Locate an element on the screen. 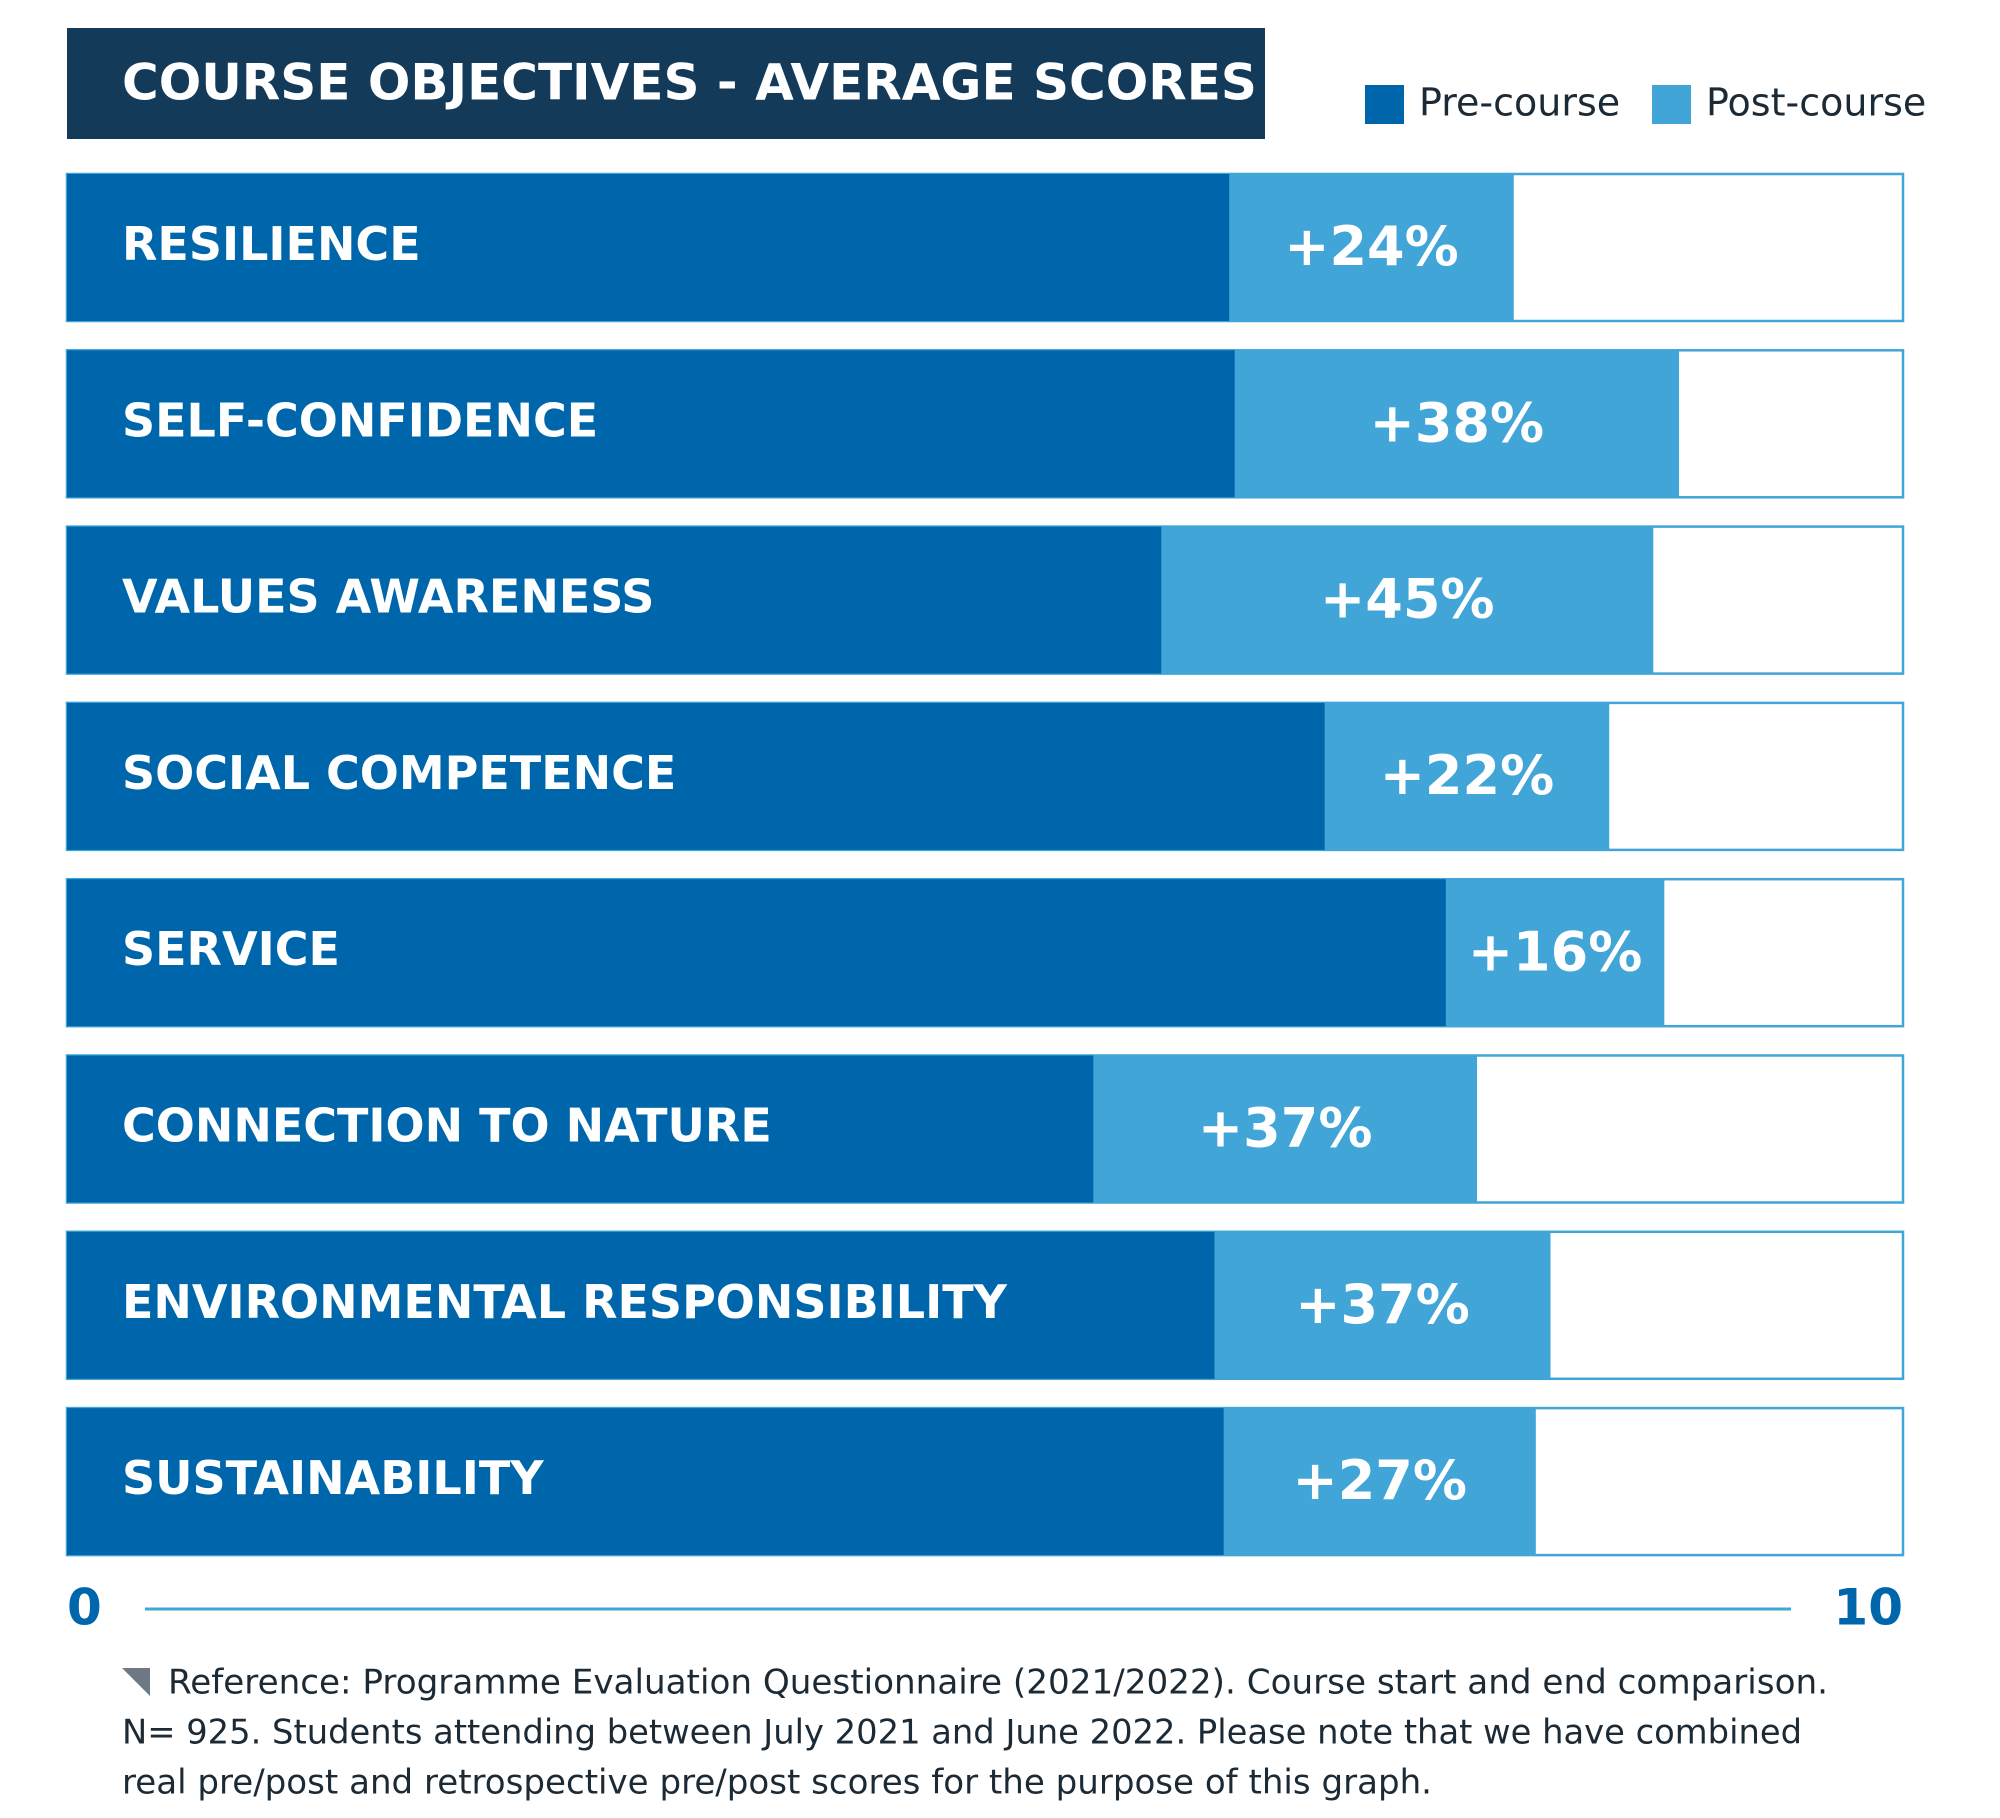 This screenshot has width=2000, height=1818. change-label: +27% is located at coordinates (1379, 1480).